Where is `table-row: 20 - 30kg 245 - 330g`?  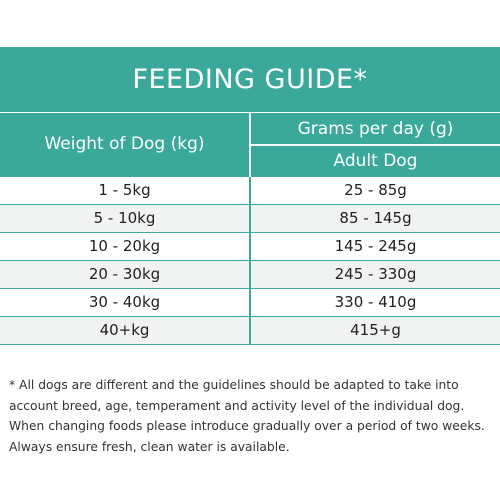
table-row: 20 - 30kg 245 - 330g is located at coordinates (250, 273).